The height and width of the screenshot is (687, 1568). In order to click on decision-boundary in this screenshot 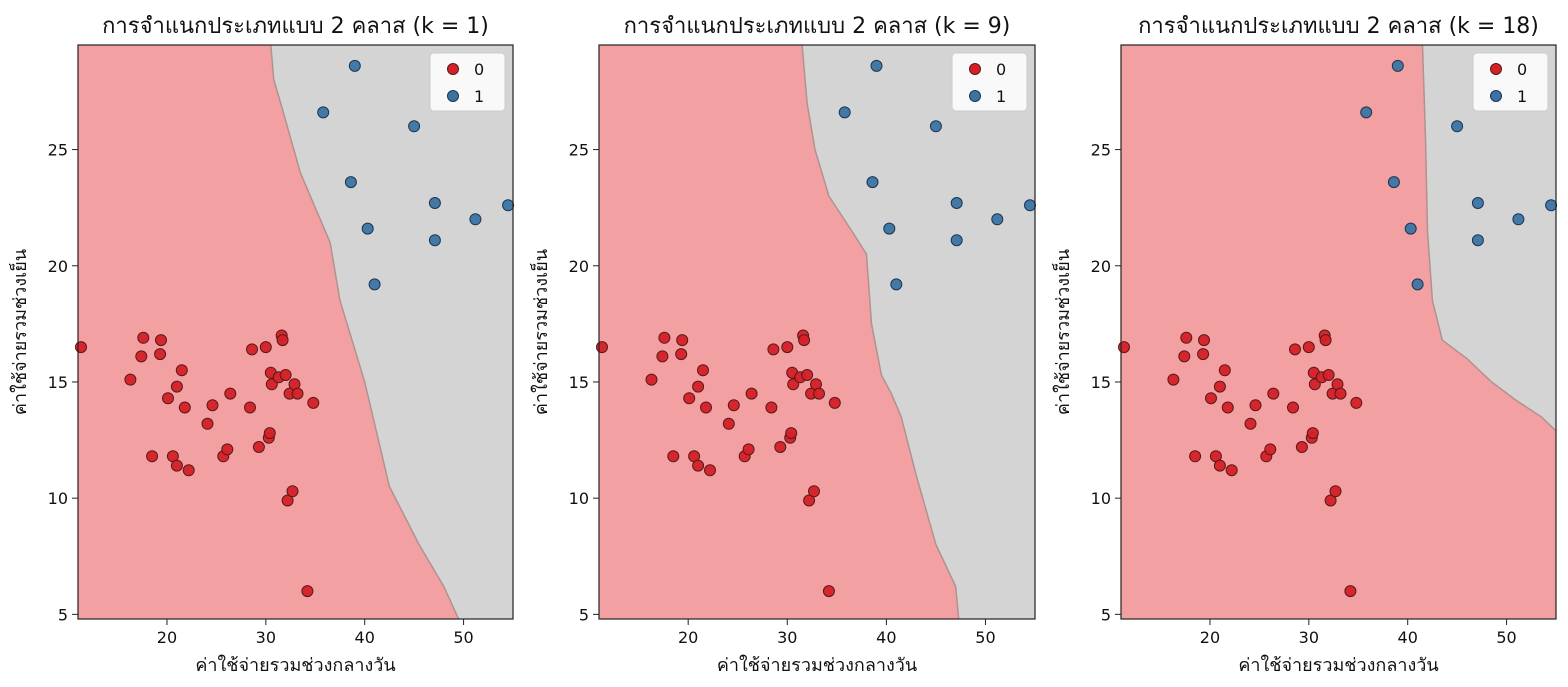, I will do `click(365, 332)`.